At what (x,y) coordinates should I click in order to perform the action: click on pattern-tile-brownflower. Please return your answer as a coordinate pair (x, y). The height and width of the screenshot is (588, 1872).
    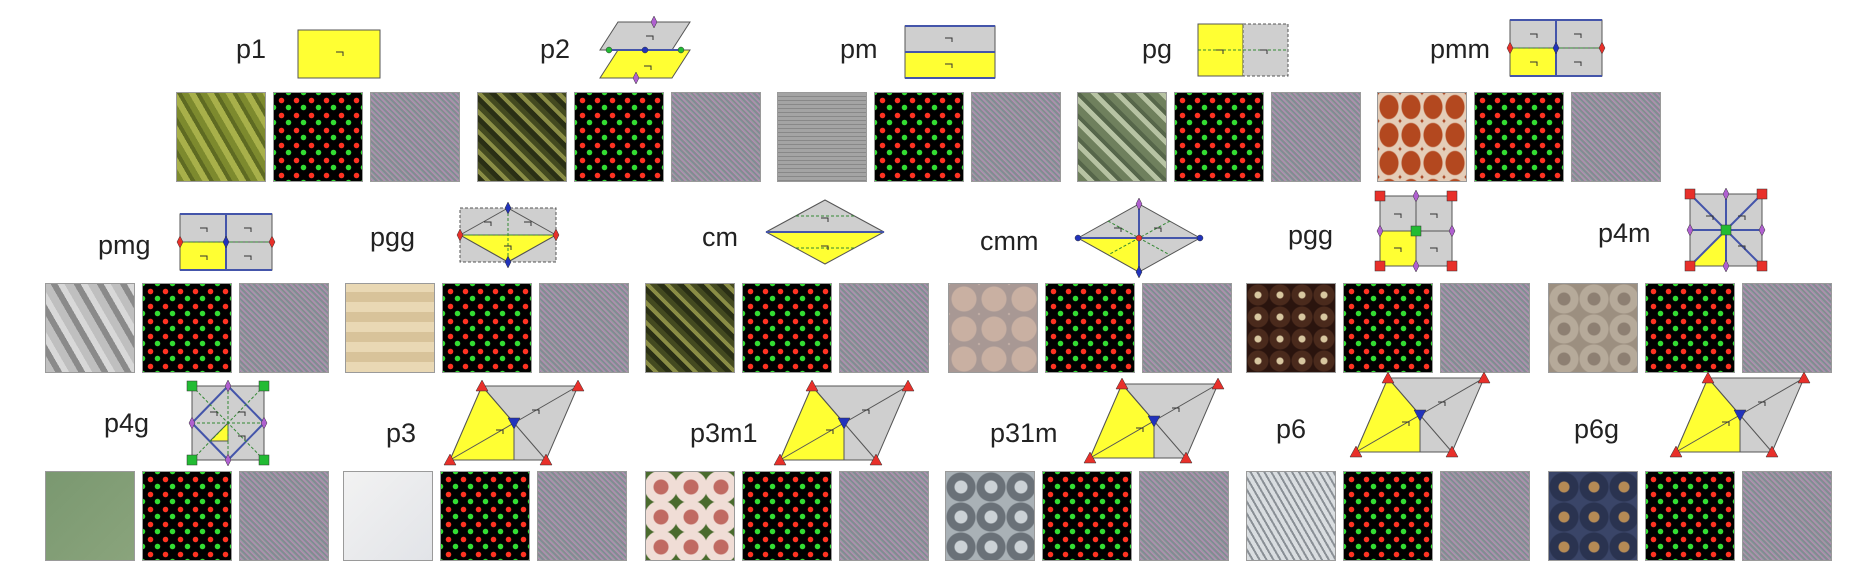
    Looking at the image, I should click on (1291, 328).